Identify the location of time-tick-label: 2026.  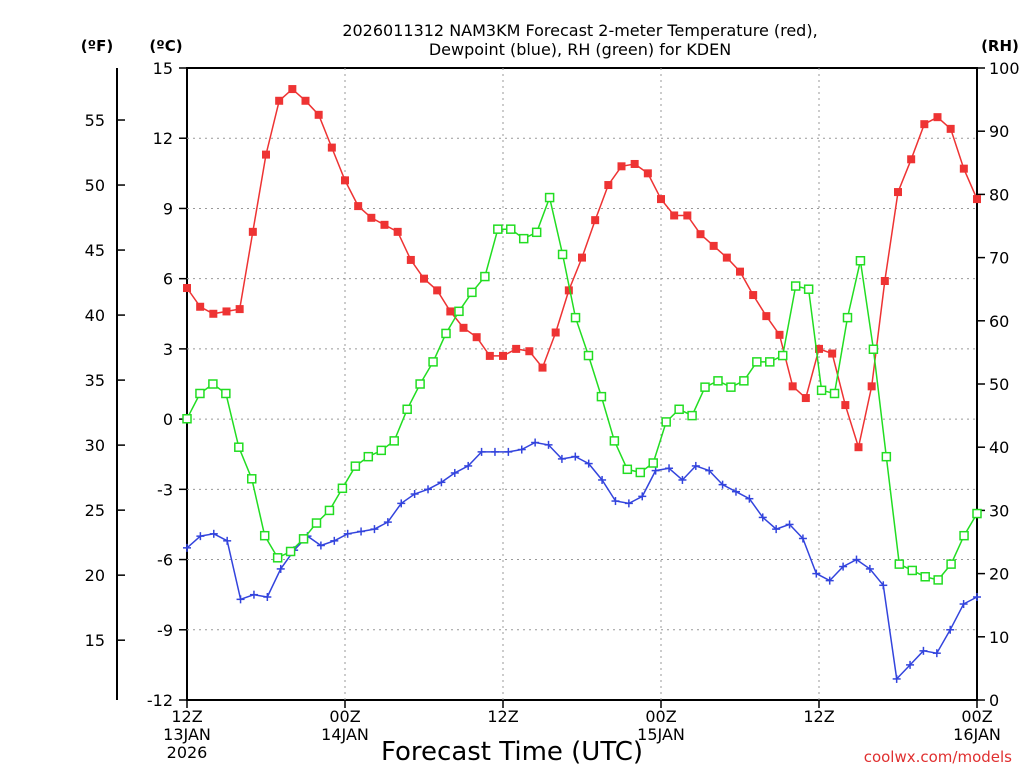
(187, 752).